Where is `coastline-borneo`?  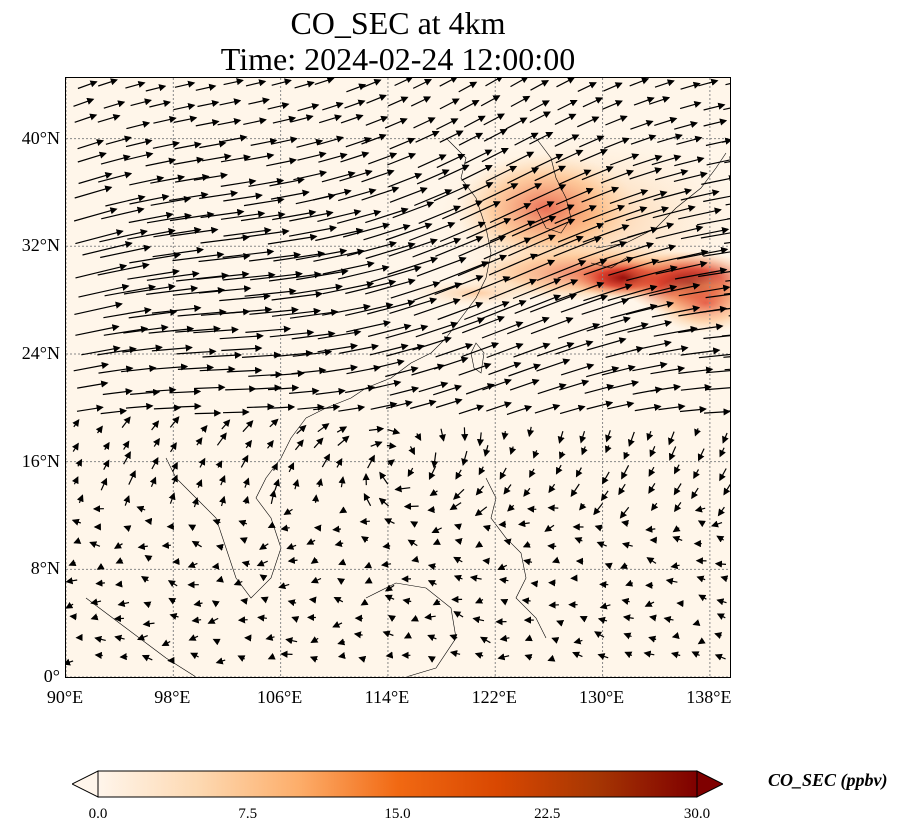 coastline-borneo is located at coordinates (411, 629).